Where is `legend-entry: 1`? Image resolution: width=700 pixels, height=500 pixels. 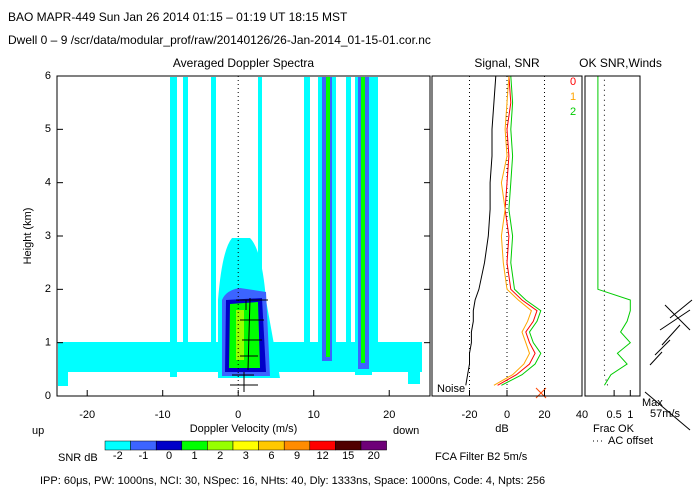
legend-entry: 1 is located at coordinates (573, 97).